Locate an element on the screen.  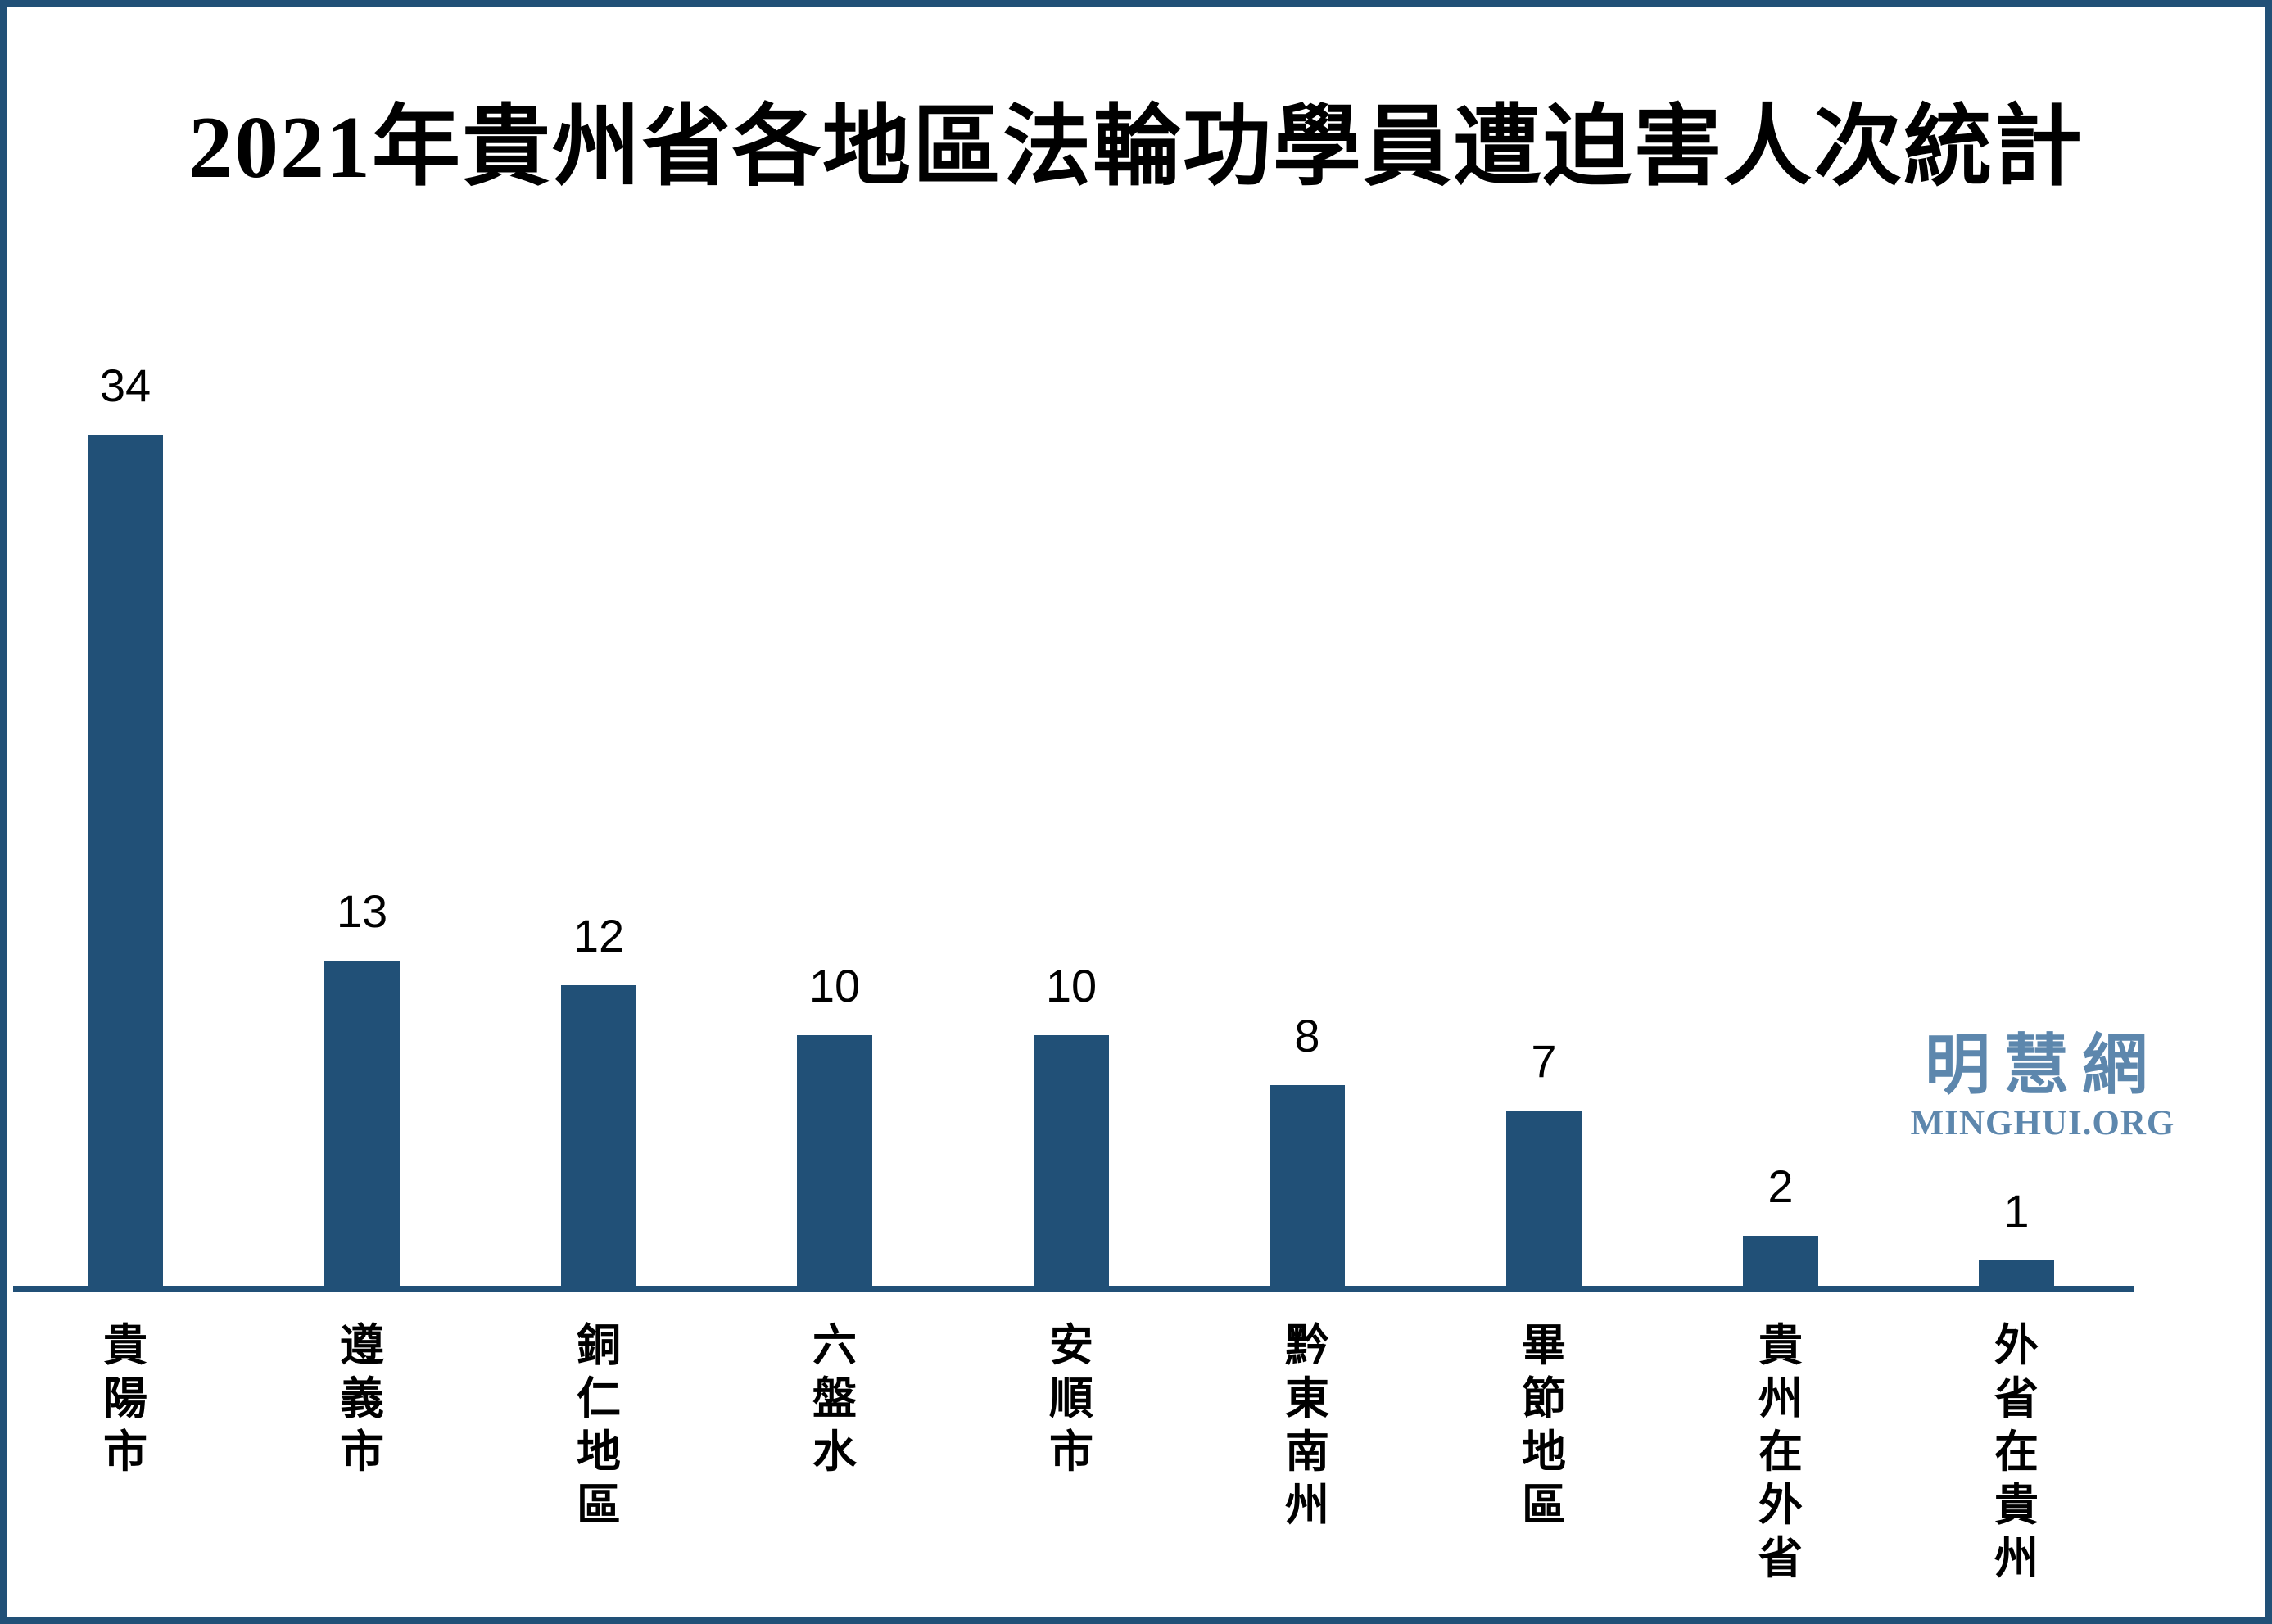
x-axis-line is located at coordinates (1073, 1289).